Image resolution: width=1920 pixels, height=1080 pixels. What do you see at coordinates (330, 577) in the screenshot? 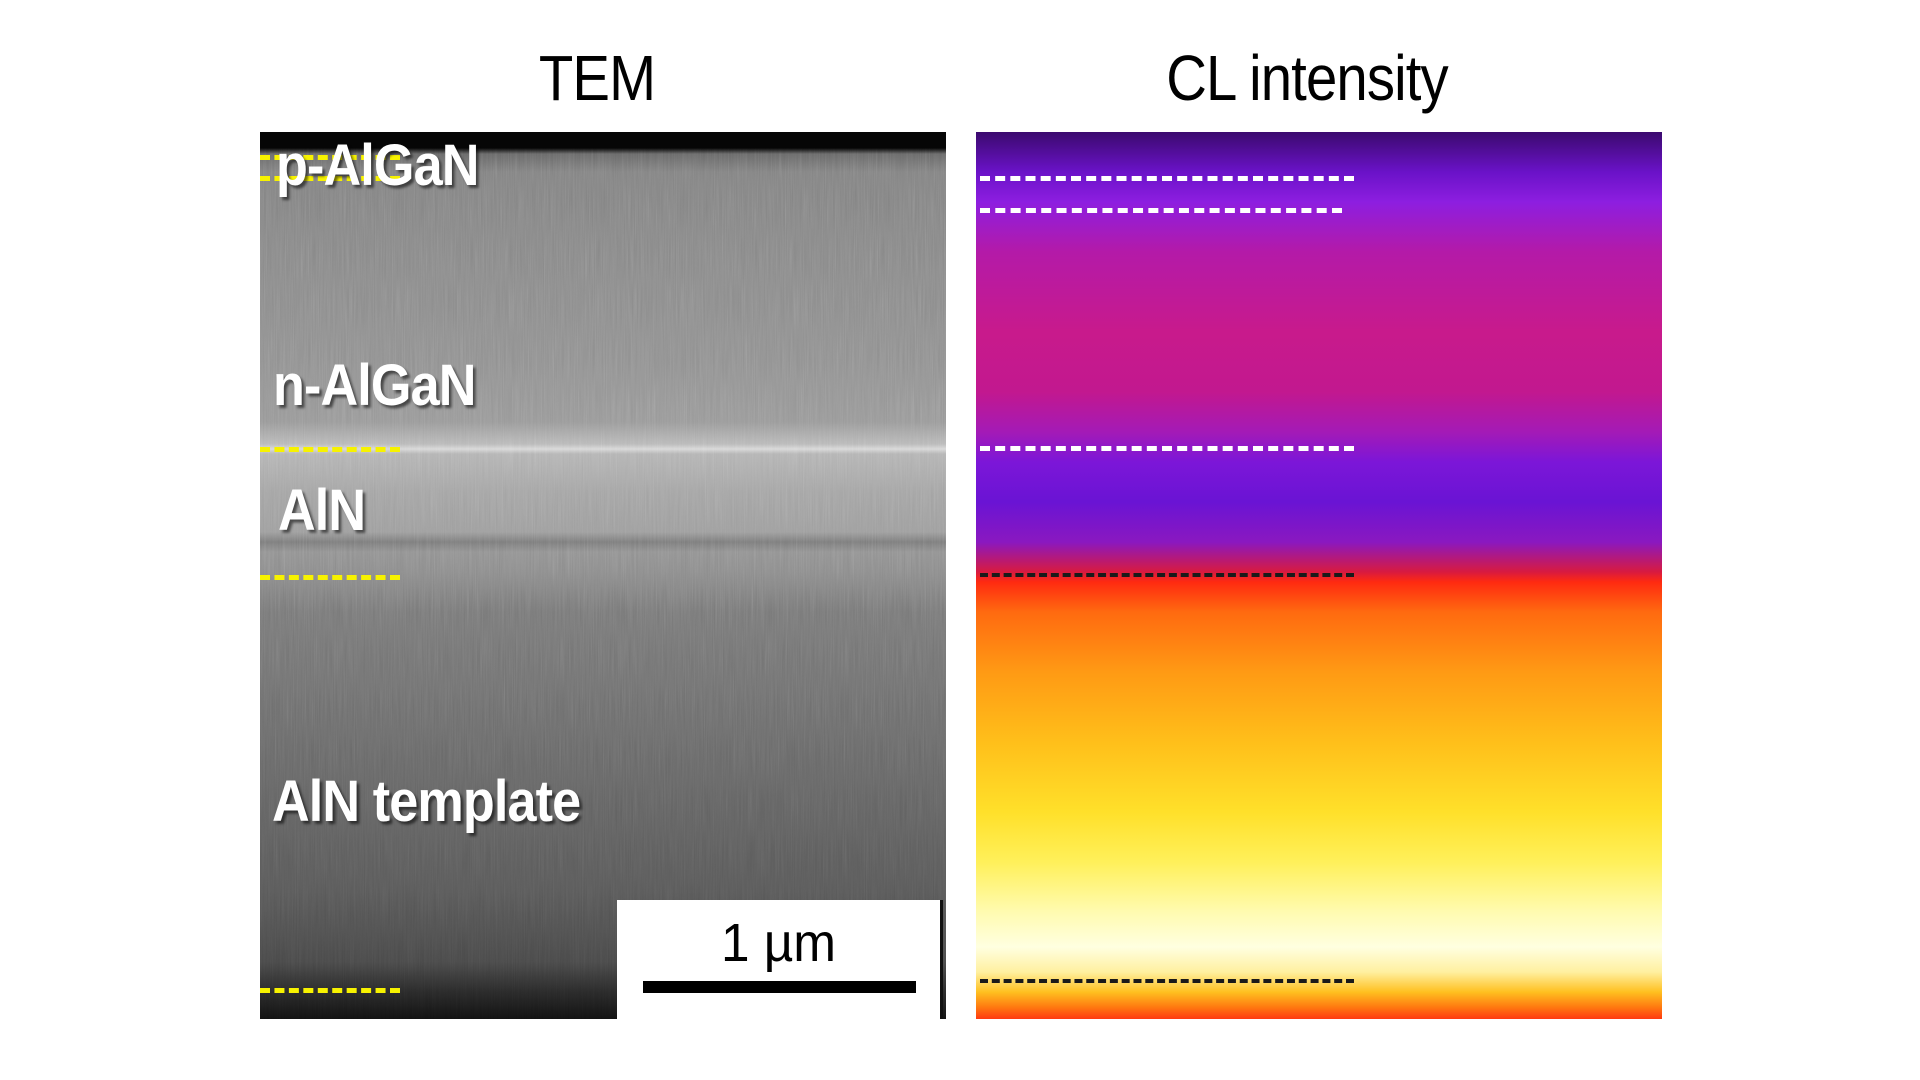
I see `boundary-line-aln-template` at bounding box center [330, 577].